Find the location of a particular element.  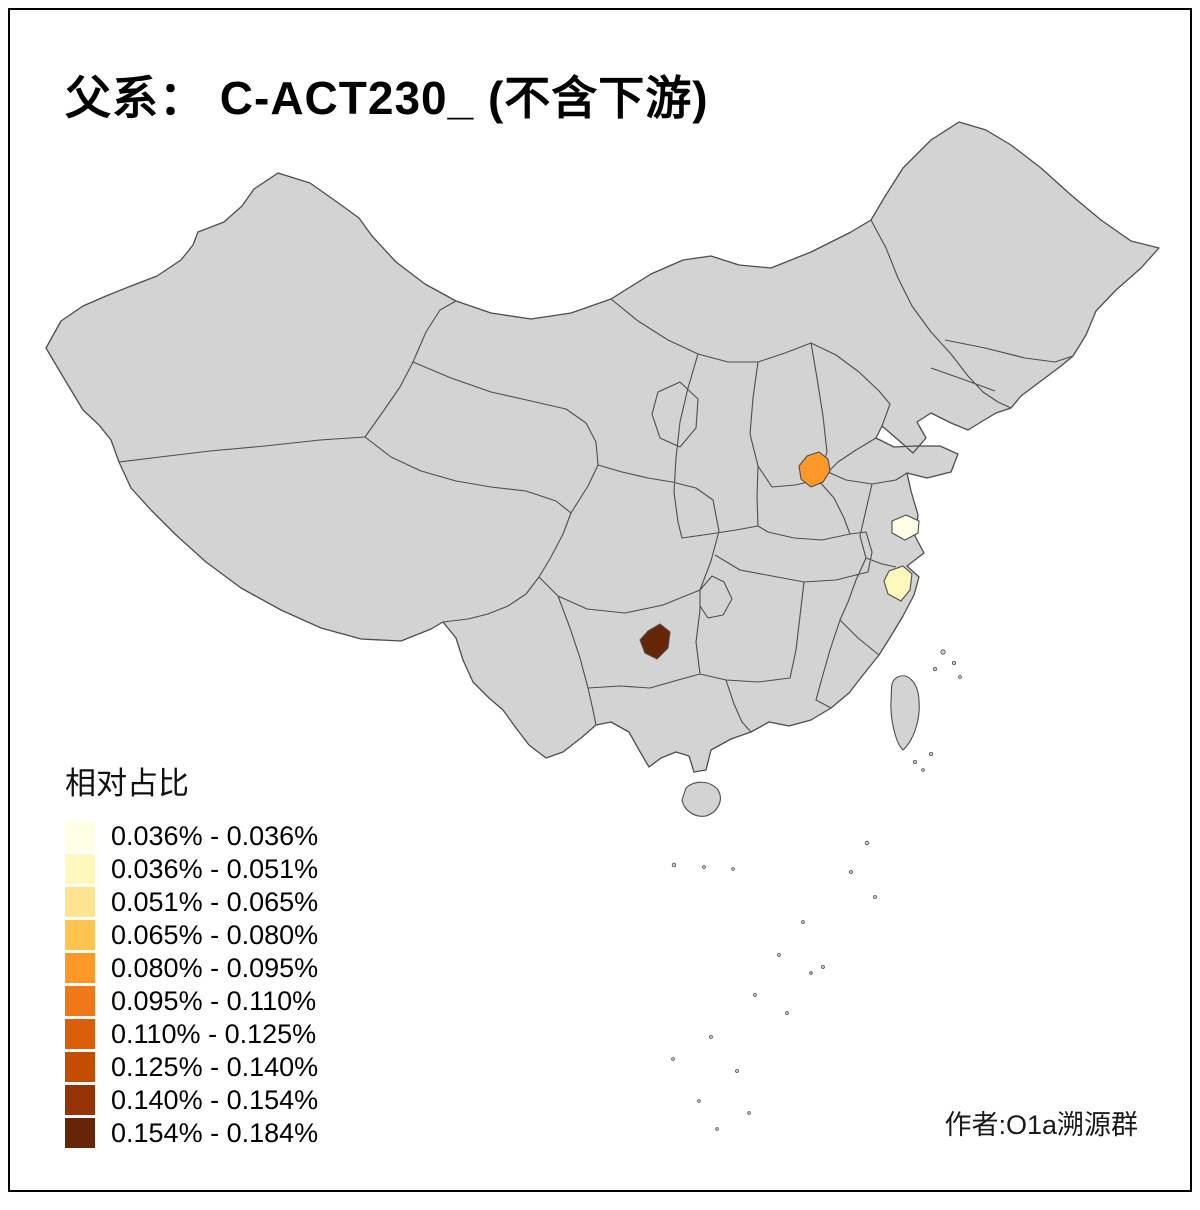

legend-label: 0.154% - 0.184% is located at coordinates (206, 1133).